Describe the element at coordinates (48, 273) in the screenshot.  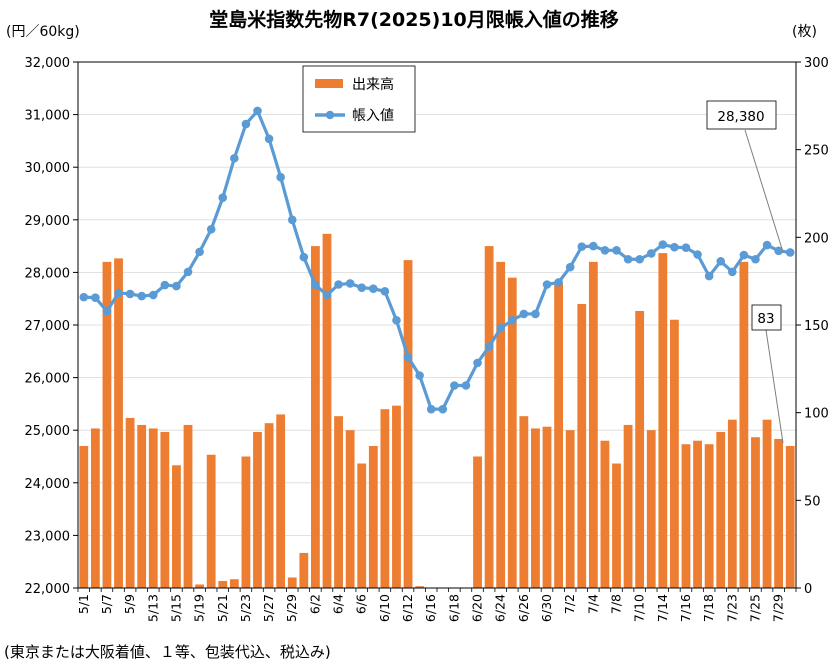
I see `left-axis-tick-label: 28,000` at that location.